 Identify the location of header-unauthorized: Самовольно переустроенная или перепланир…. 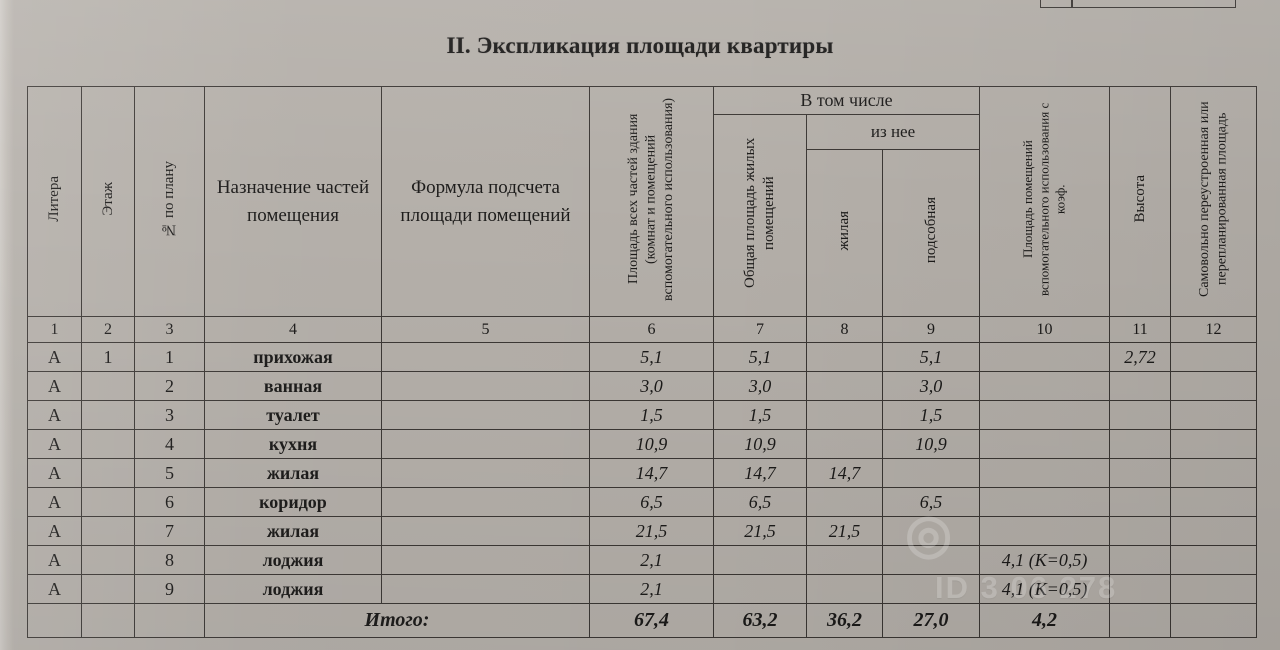
(1214, 201).